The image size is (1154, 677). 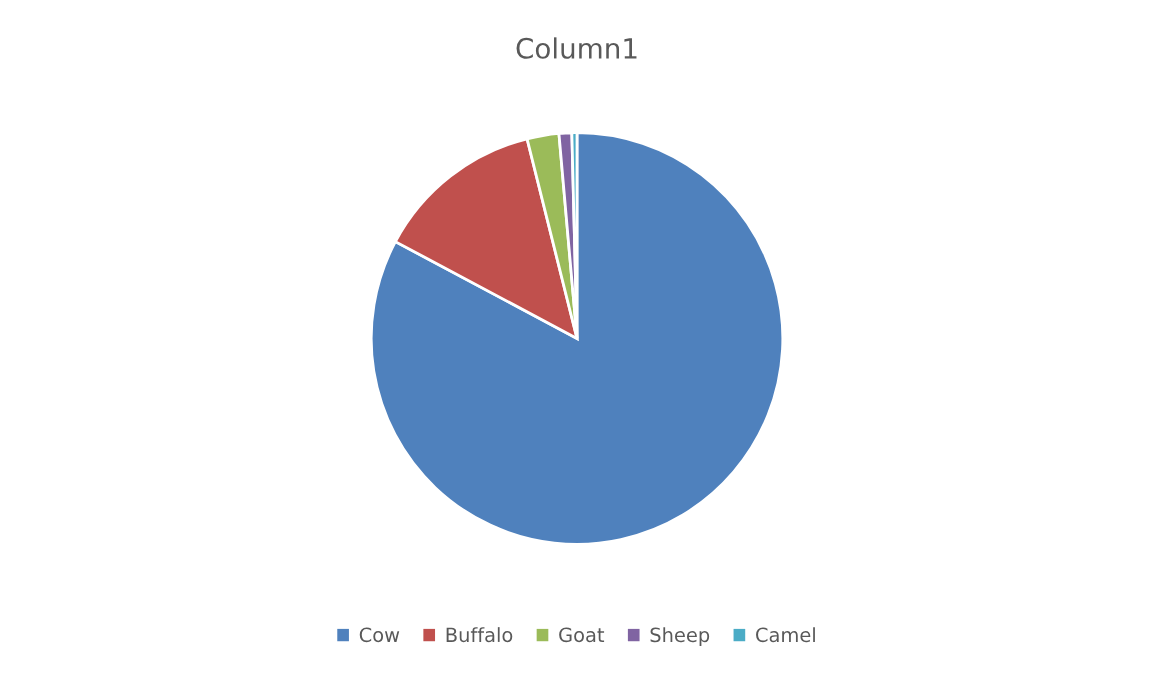 I want to click on legend-label: Cow, so click(x=379, y=635).